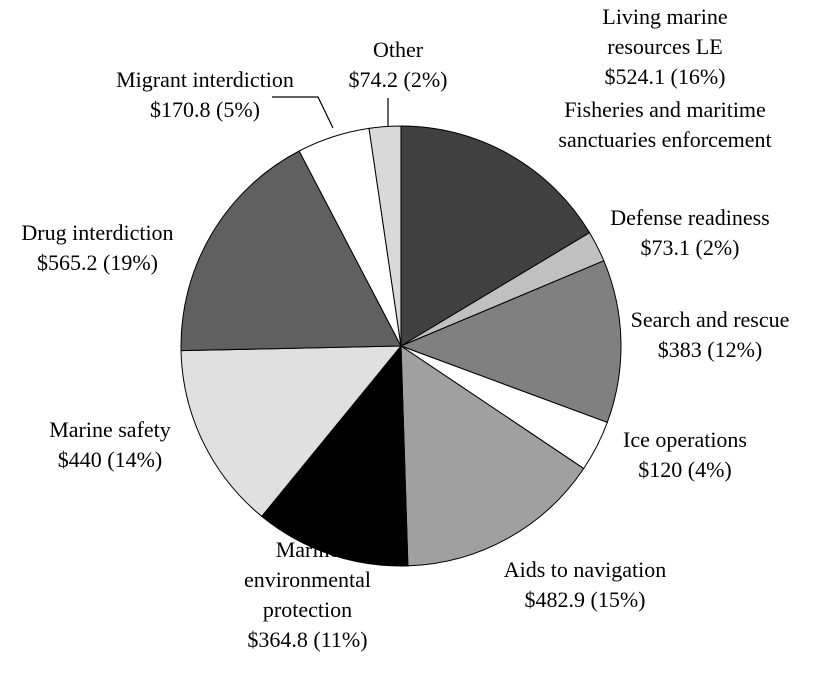 The width and height of the screenshot is (818, 675). Describe the element at coordinates (110, 429) in the screenshot. I see `category-label: Marine safety` at that location.